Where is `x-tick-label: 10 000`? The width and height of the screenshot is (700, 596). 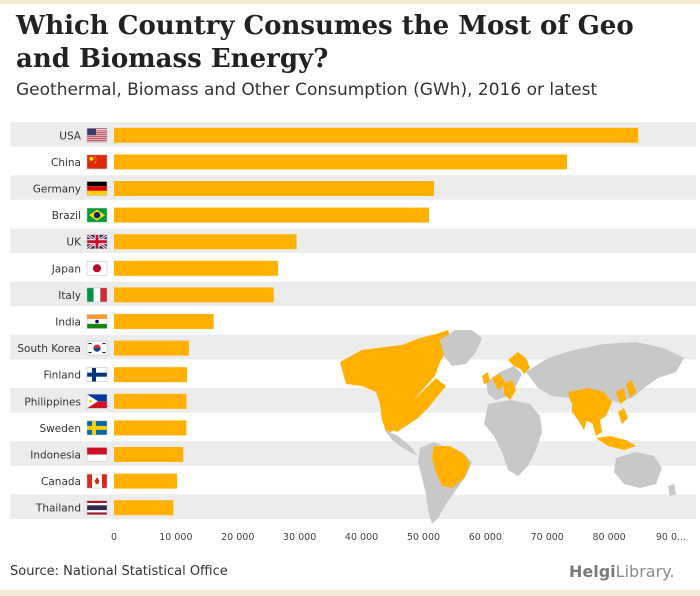
x-tick-label: 10 000 is located at coordinates (175, 537).